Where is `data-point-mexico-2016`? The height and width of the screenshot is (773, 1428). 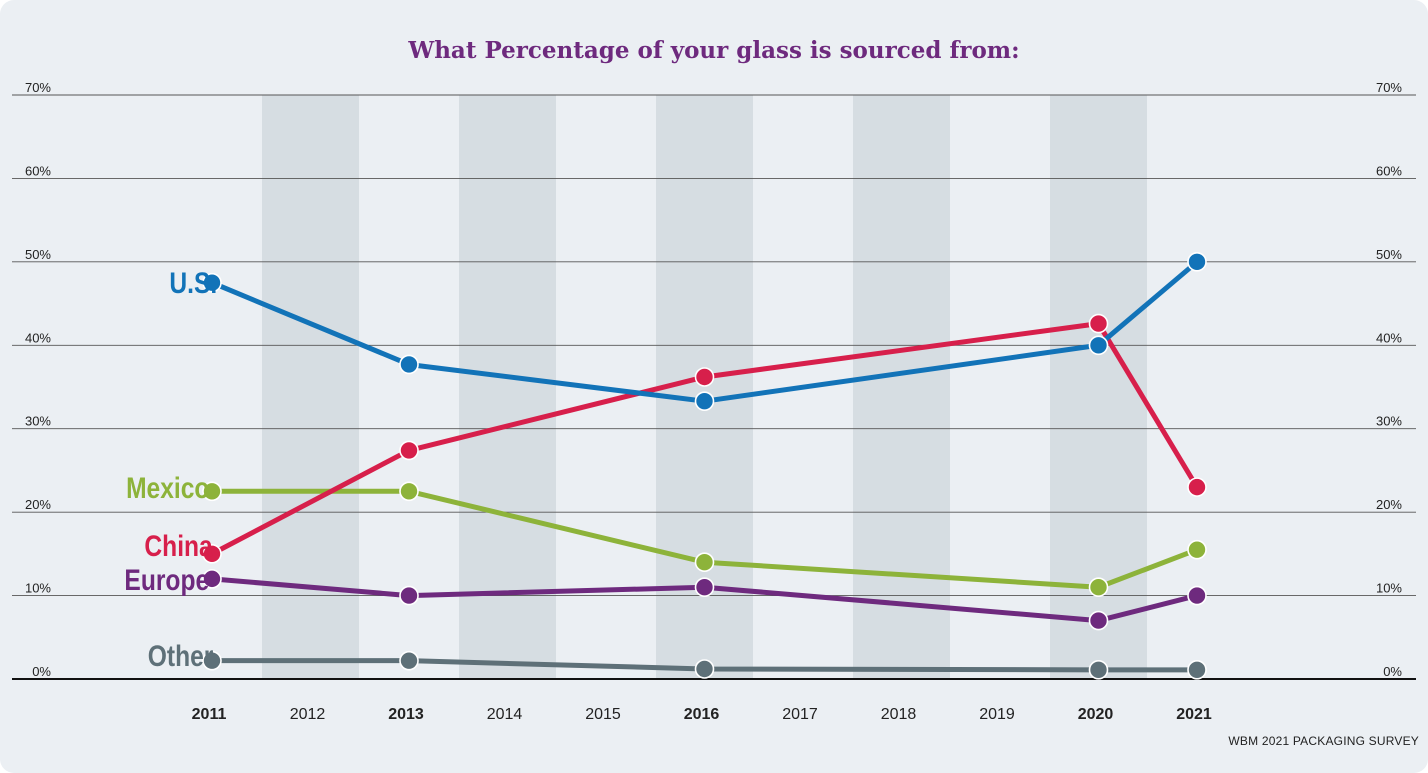
data-point-mexico-2016 is located at coordinates (704, 562).